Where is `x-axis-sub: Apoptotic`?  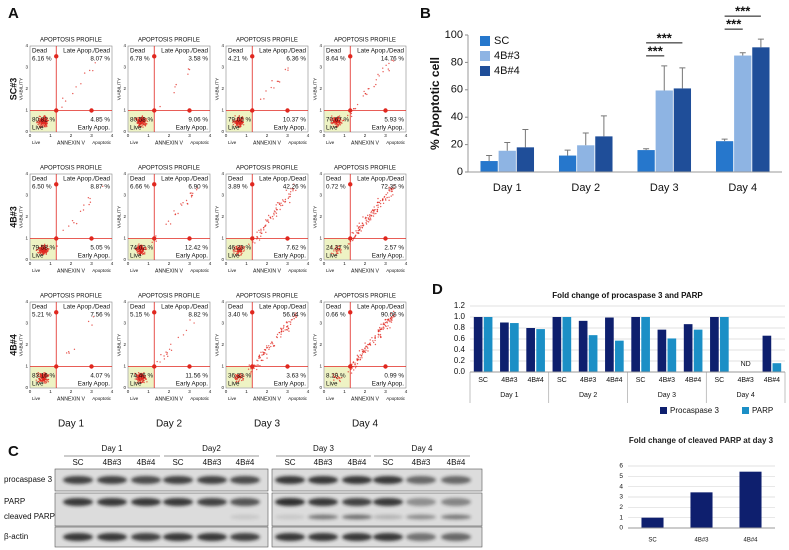
x-axis-sub: Apoptotic is located at coordinates (396, 142).